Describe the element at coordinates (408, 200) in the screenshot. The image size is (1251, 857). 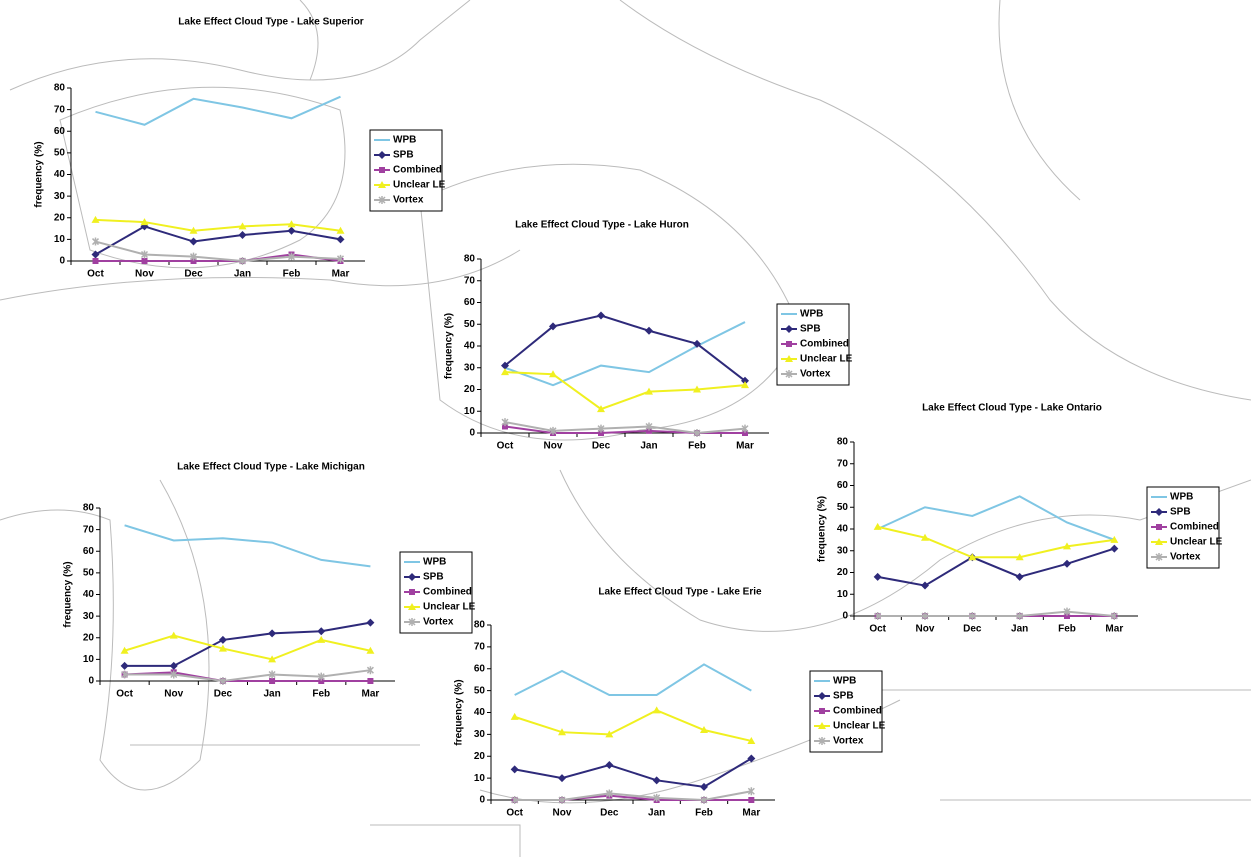
I see `legend-label: Vortex` at that location.